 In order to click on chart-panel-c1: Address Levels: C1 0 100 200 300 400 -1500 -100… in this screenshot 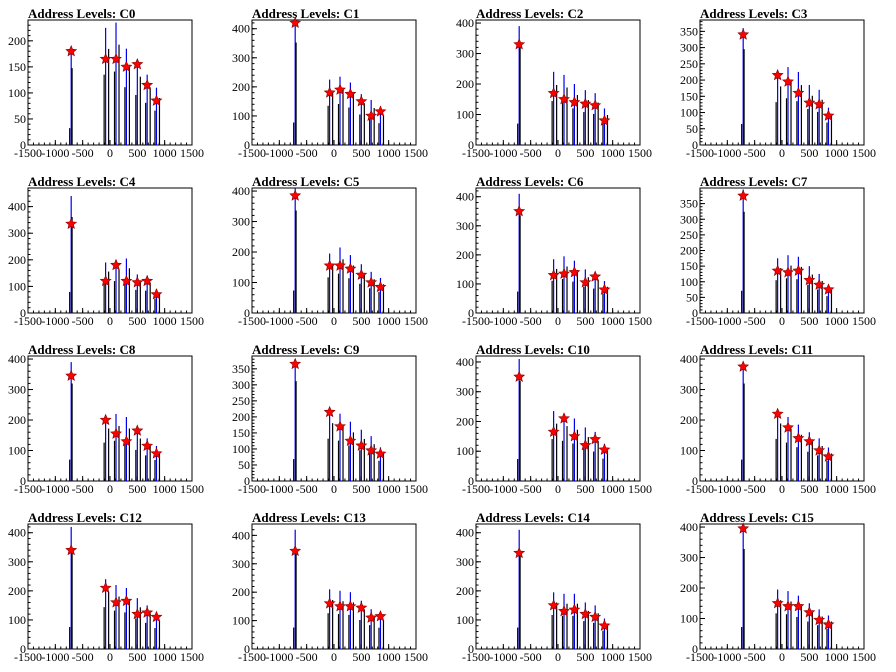, I will do `click(336, 84)`.